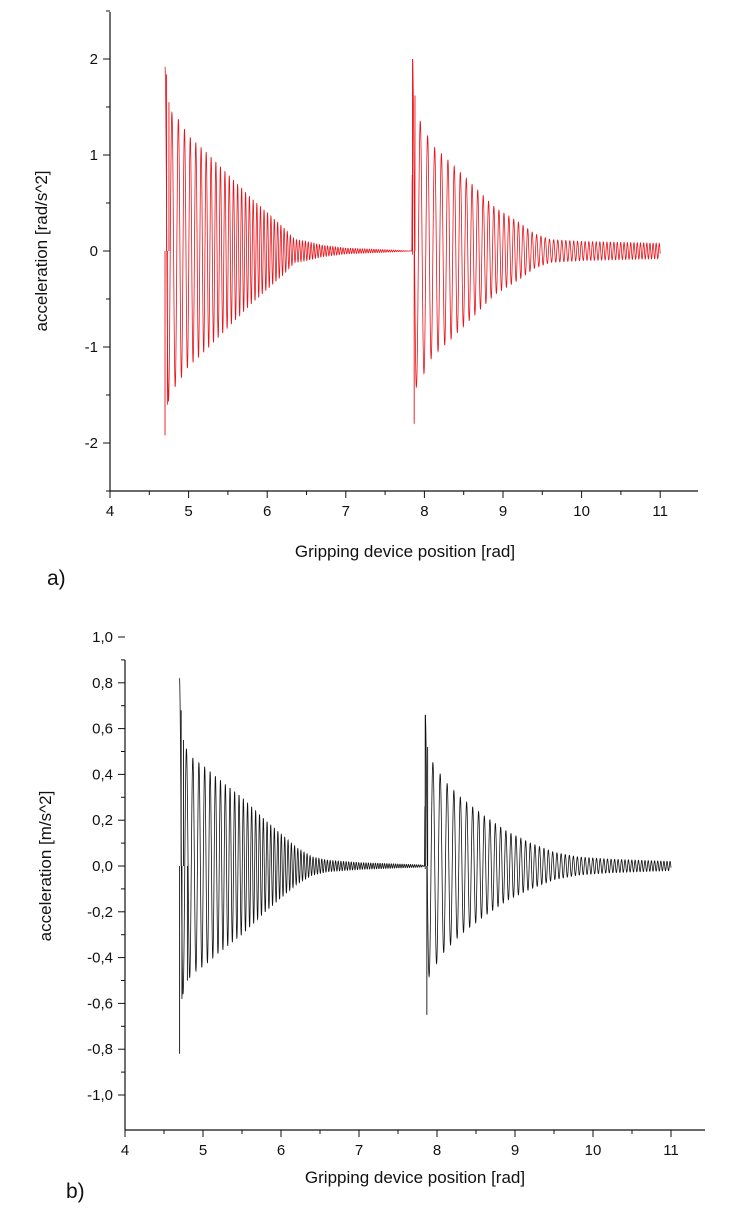  I want to click on y-tick-label: -0,6, so click(100, 1003).